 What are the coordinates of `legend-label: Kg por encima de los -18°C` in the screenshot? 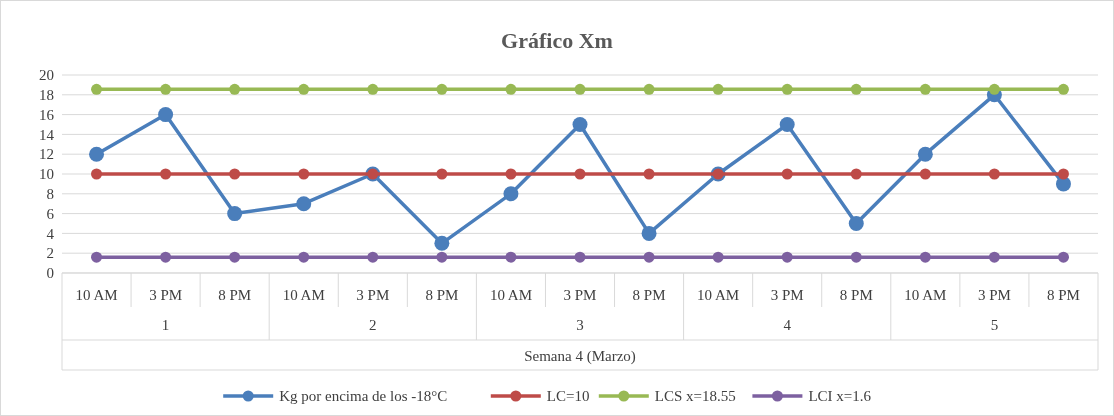 It's located at (363, 396).